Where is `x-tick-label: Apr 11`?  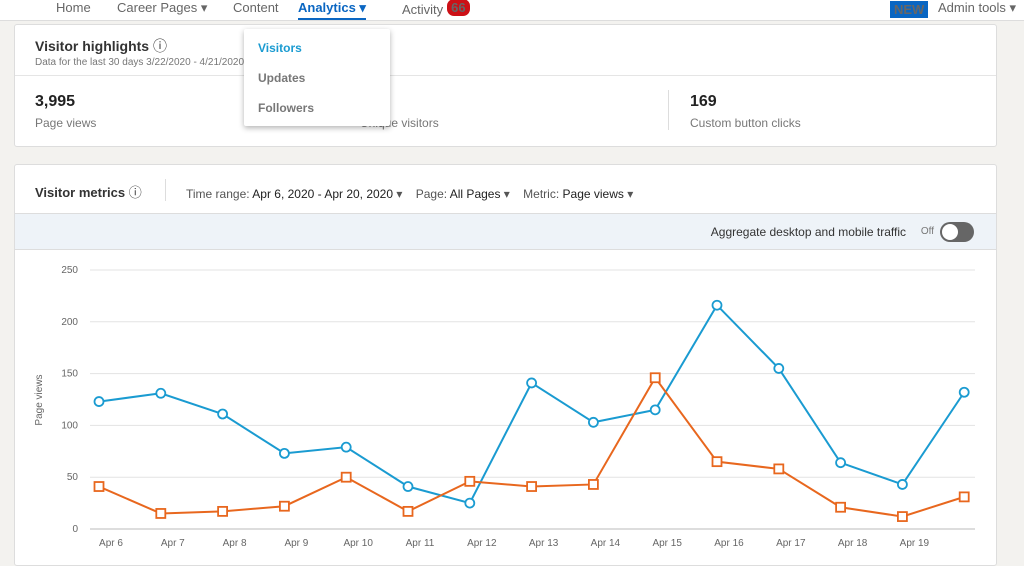 x-tick-label: Apr 11 is located at coordinates (420, 543).